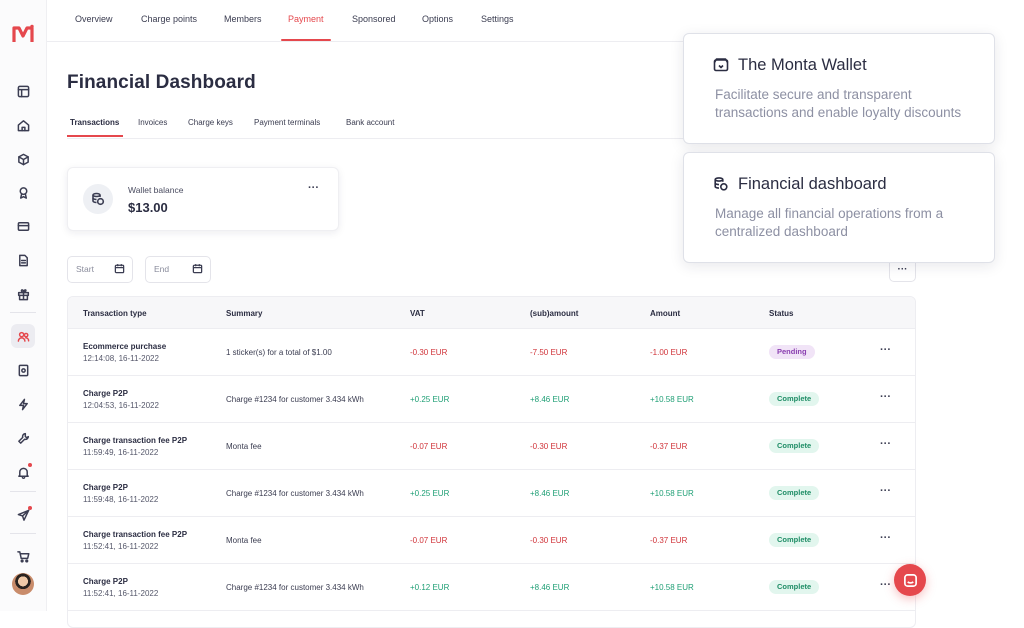  I want to click on tab-sponsored: Sponsored, so click(374, 19).